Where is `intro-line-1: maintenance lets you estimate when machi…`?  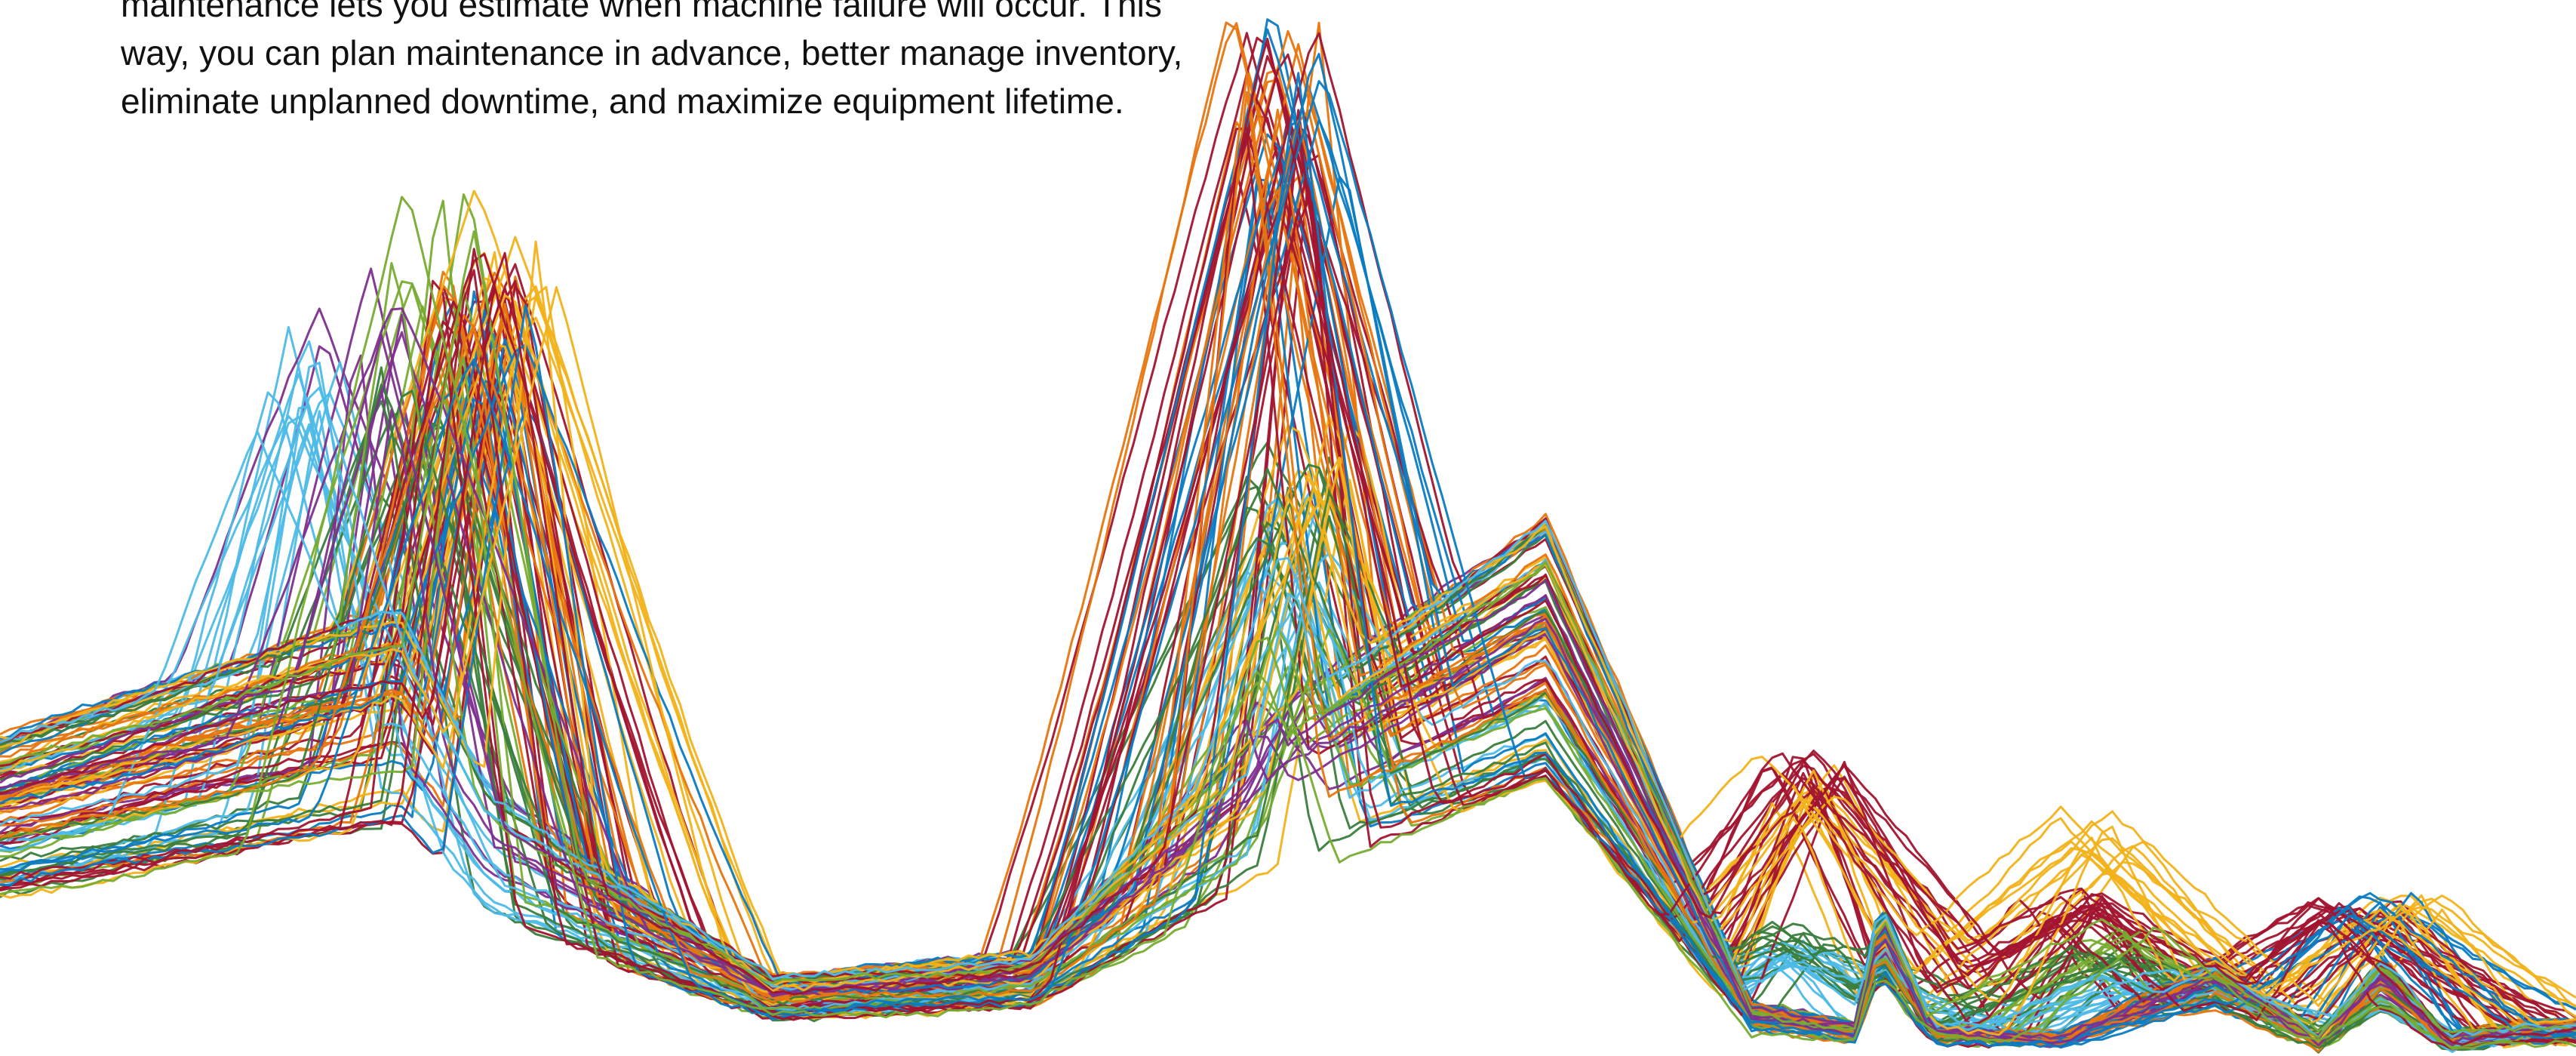
intro-line-1: maintenance lets you estimate when machi… is located at coordinates (641, 12).